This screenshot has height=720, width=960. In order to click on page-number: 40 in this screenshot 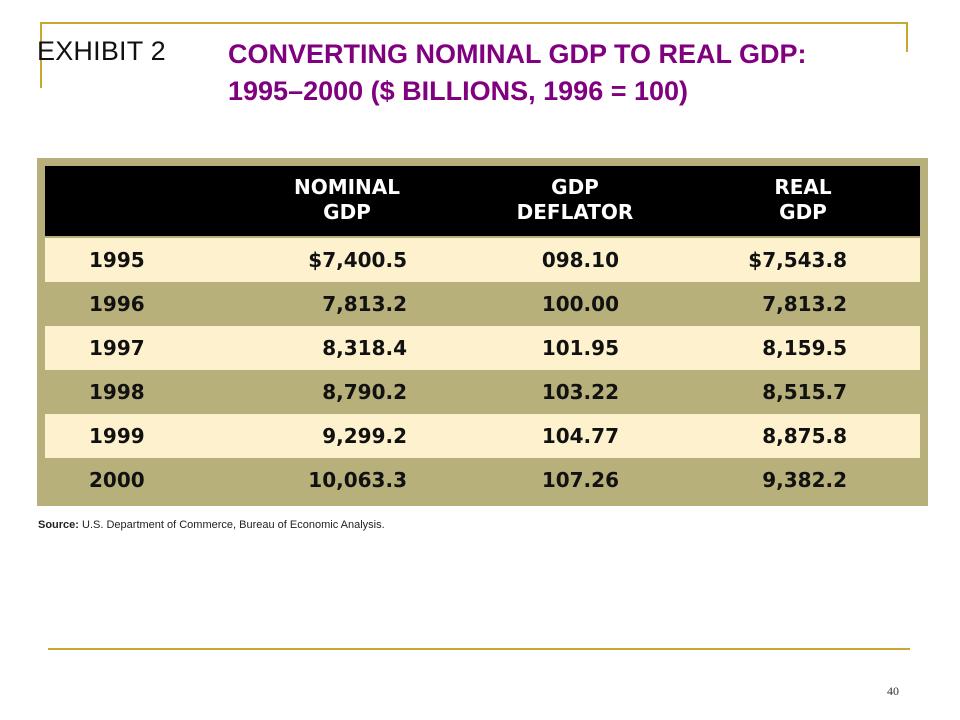, I will do `click(893, 691)`.